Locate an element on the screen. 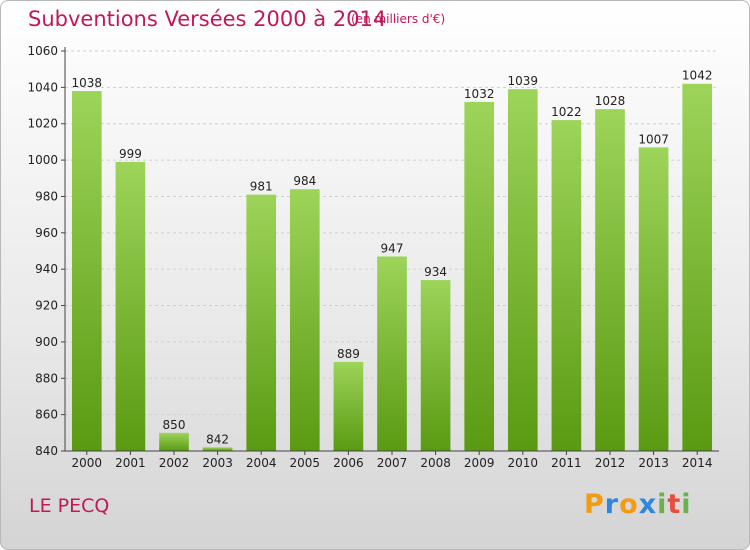 The width and height of the screenshot is (750, 550). y-tick-label: 900 is located at coordinates (46, 342).